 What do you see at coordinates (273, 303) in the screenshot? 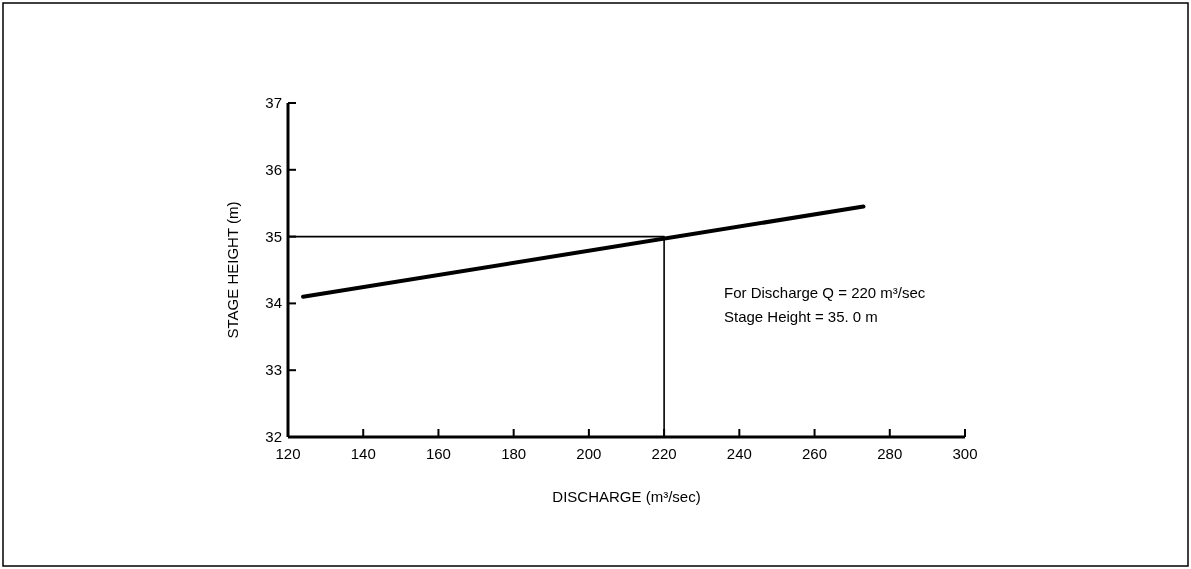
I see `y-tick-label: 34` at bounding box center [273, 303].